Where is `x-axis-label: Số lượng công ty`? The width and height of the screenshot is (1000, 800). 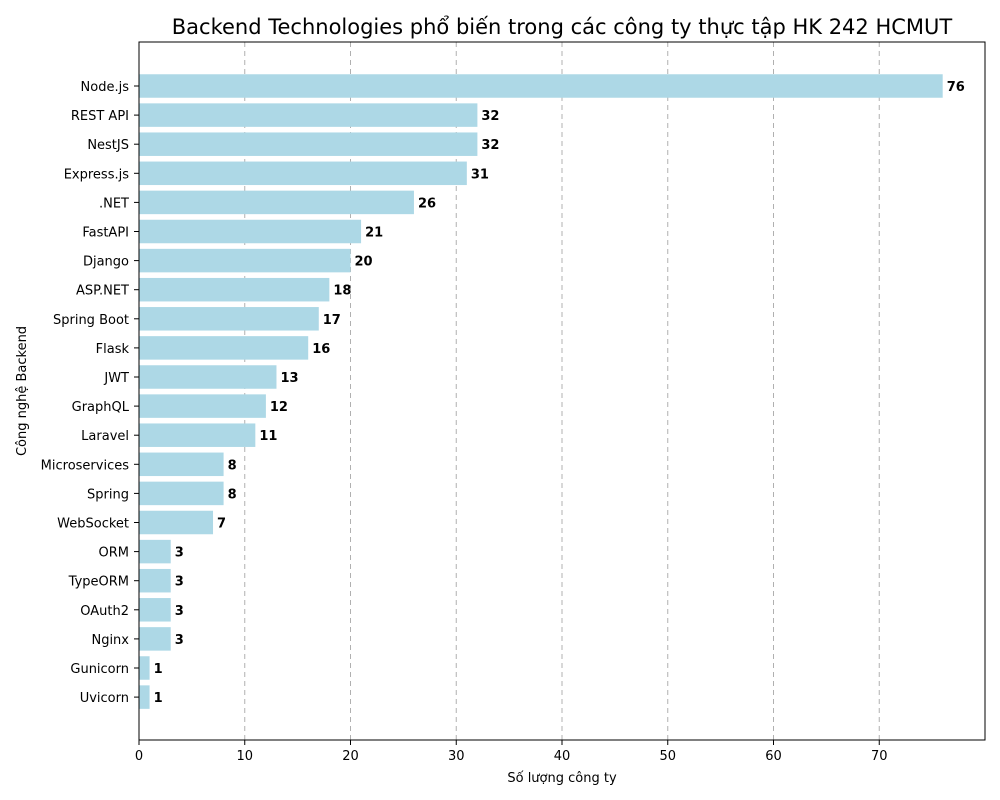 x-axis-label: Số lượng công ty is located at coordinates (562, 778).